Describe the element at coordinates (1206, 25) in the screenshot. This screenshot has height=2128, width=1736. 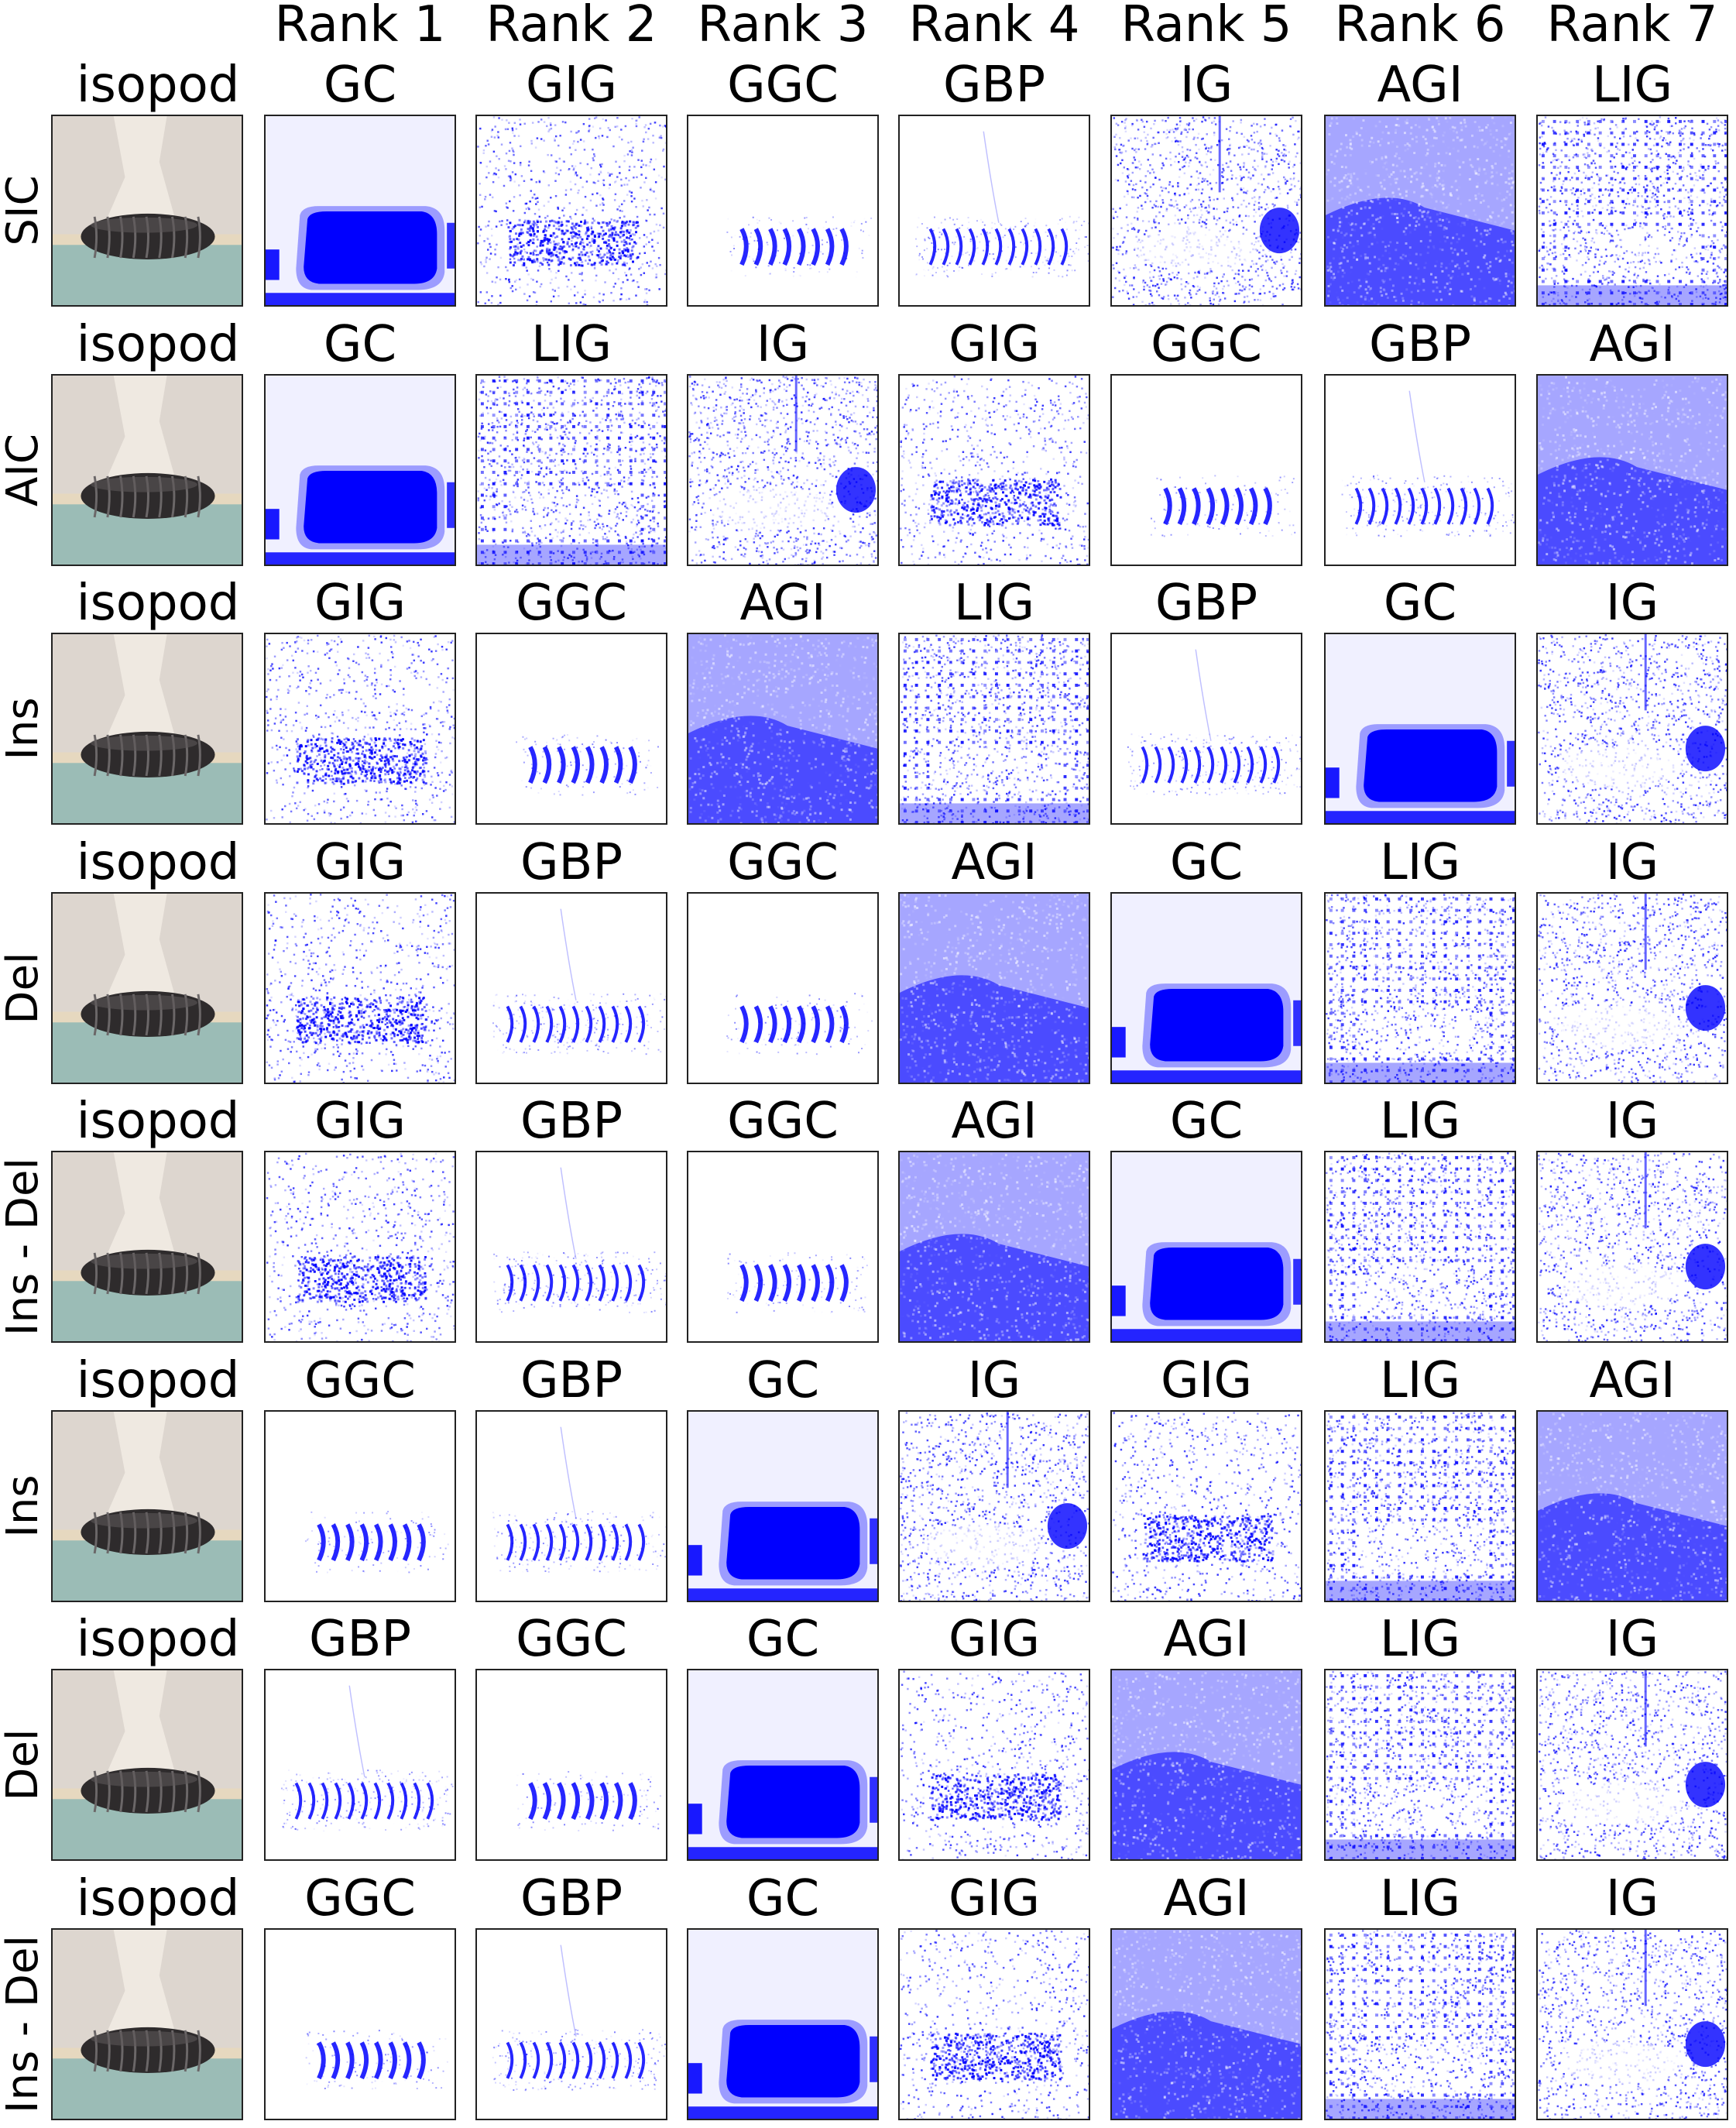
I see `rank-header-5: Rank 5` at that location.